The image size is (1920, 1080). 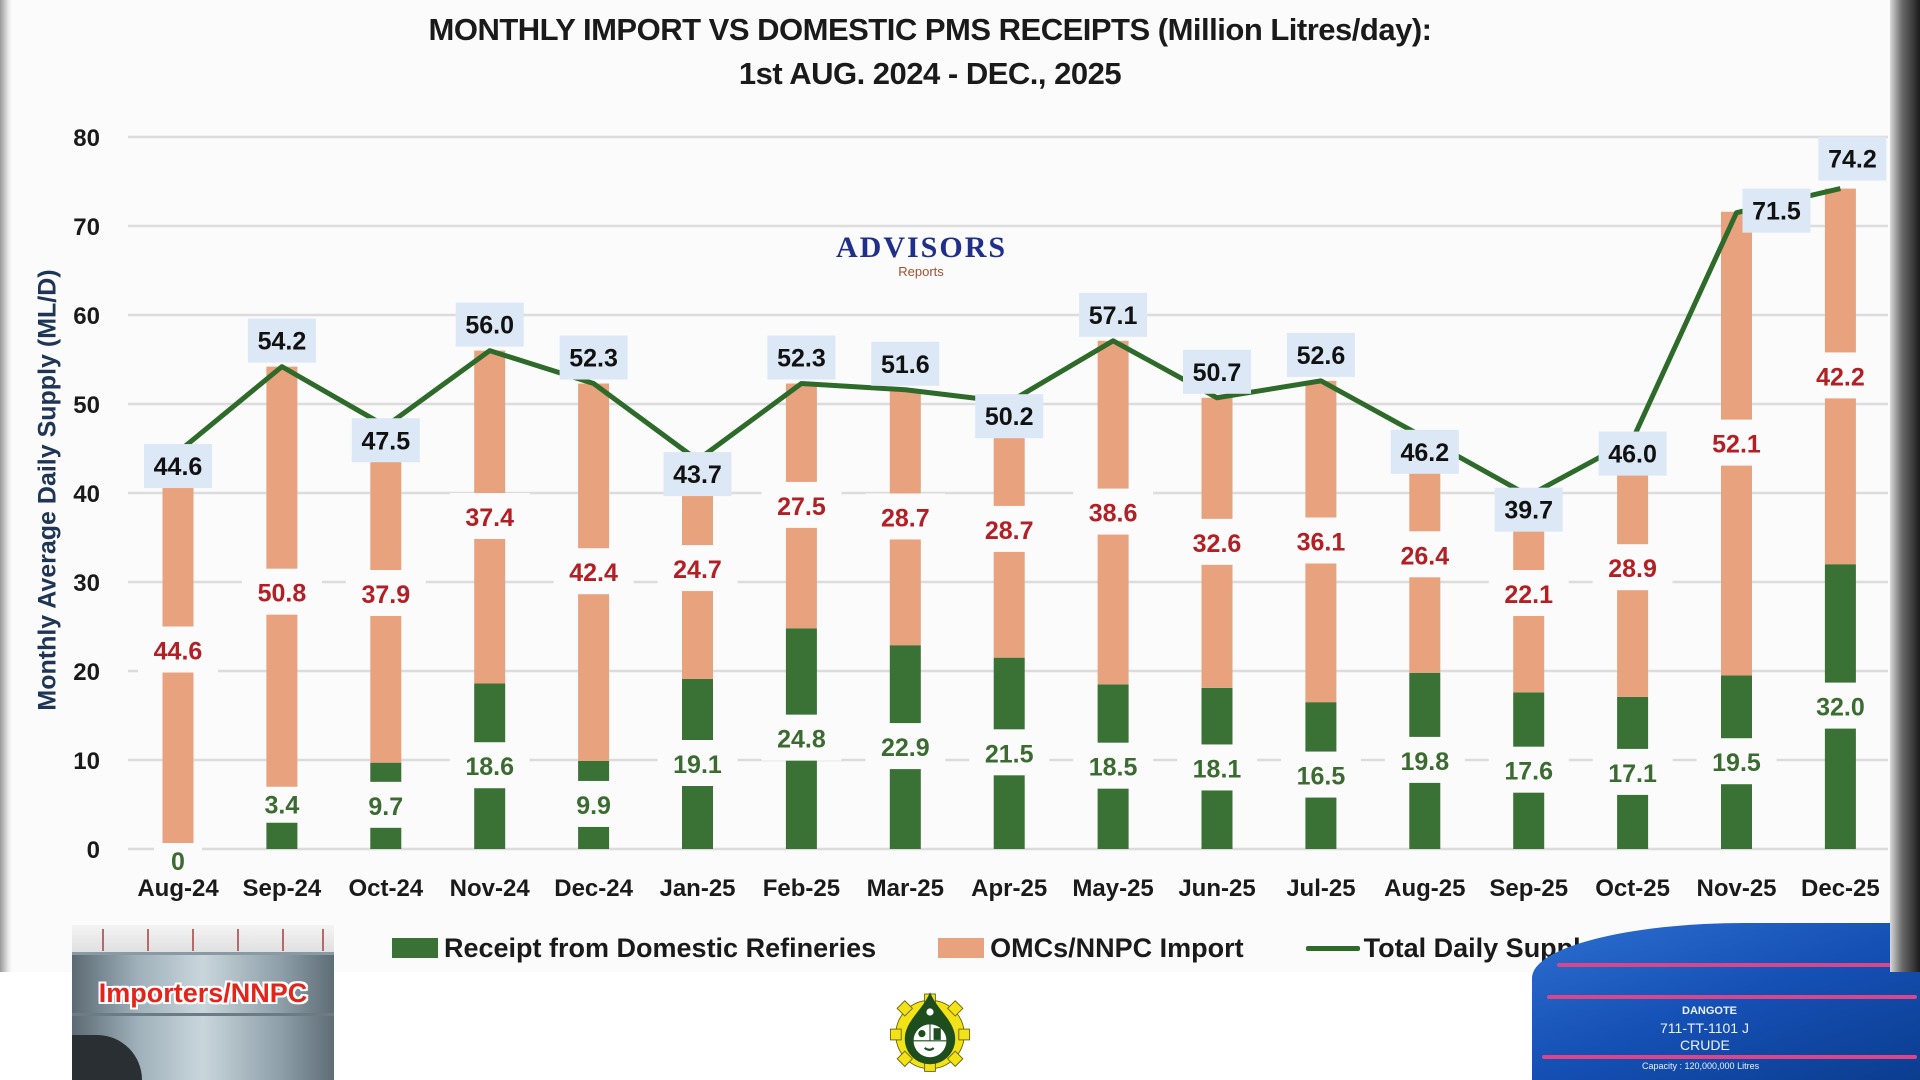 What do you see at coordinates (203, 993) in the screenshot?
I see `importers-label: Importers/NNPC` at bounding box center [203, 993].